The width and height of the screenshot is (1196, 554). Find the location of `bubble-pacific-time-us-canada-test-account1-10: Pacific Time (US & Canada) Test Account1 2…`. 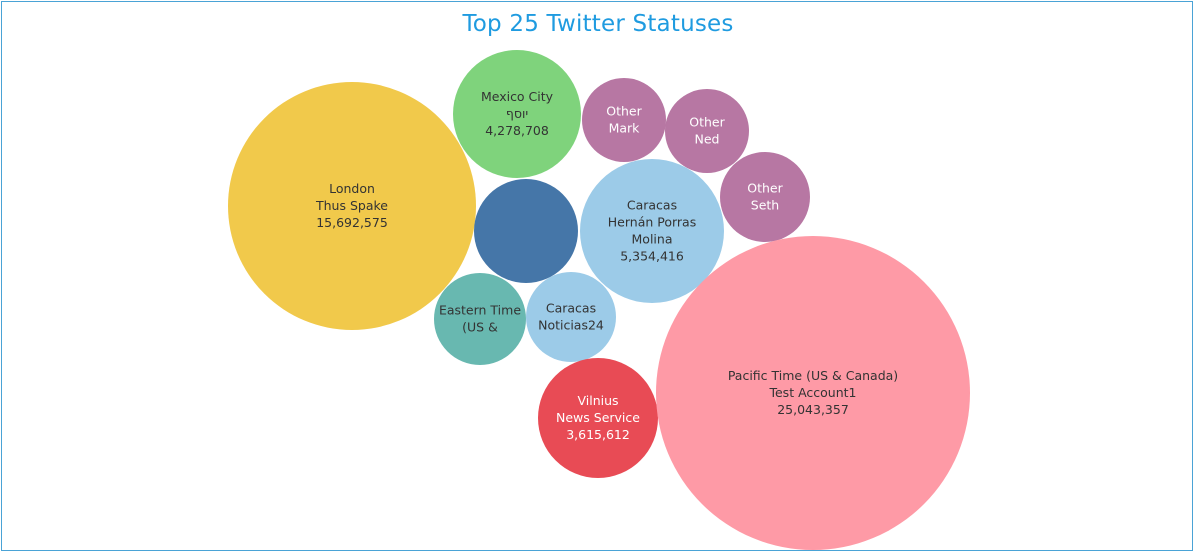

bubble-pacific-time-us-canada-test-account1-10: Pacific Time (US & Canada) Test Account1 2… is located at coordinates (813, 393).